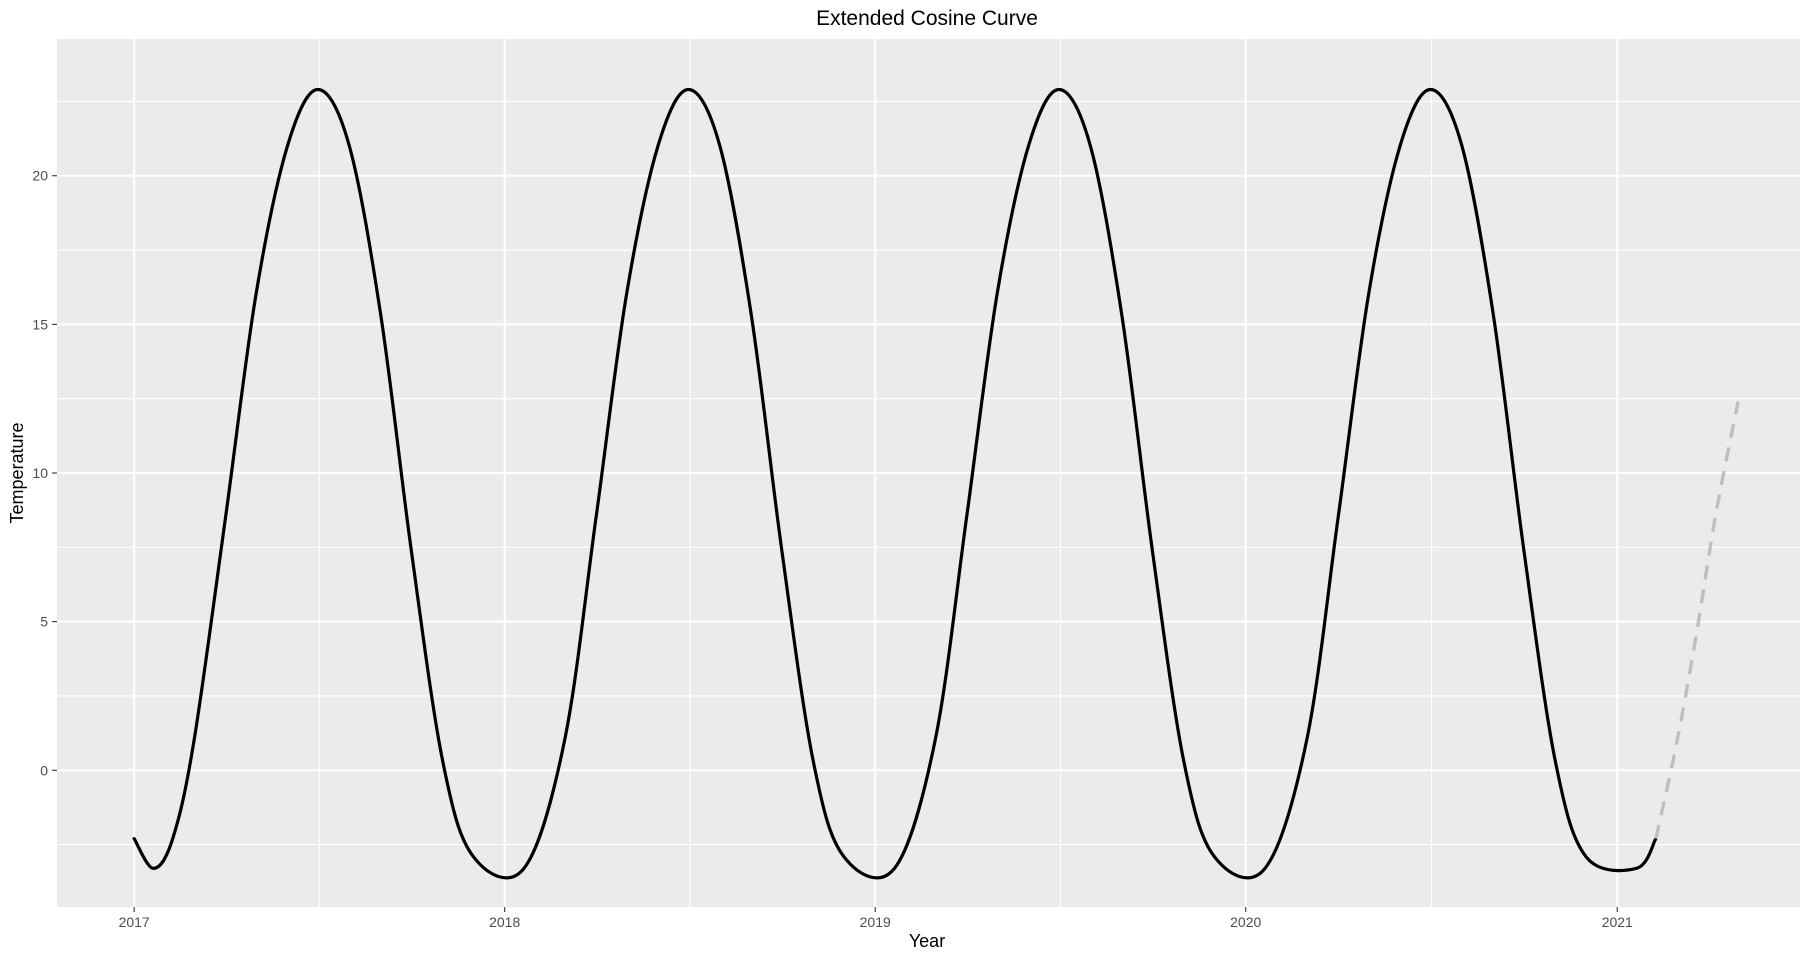 The height and width of the screenshot is (960, 1800). I want to click on y-axis-title: Temperature, so click(17, 472).